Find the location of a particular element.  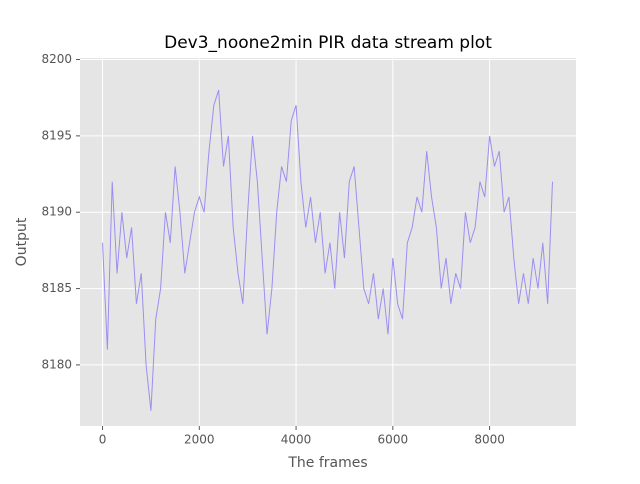

x-axis-label: The frames is located at coordinates (327, 463).